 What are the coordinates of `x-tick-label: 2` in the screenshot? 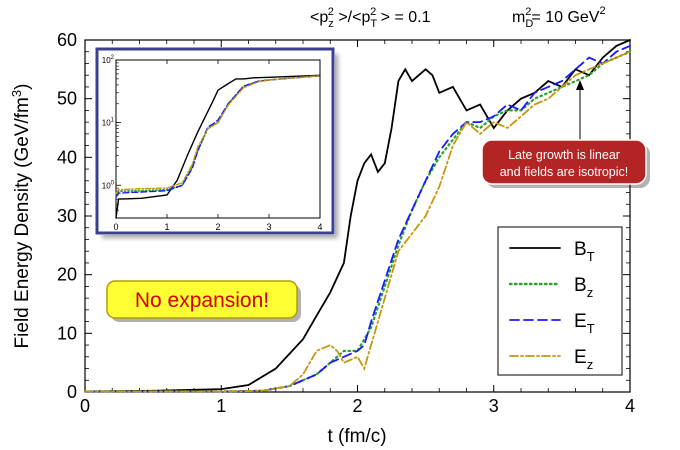 It's located at (357, 406).